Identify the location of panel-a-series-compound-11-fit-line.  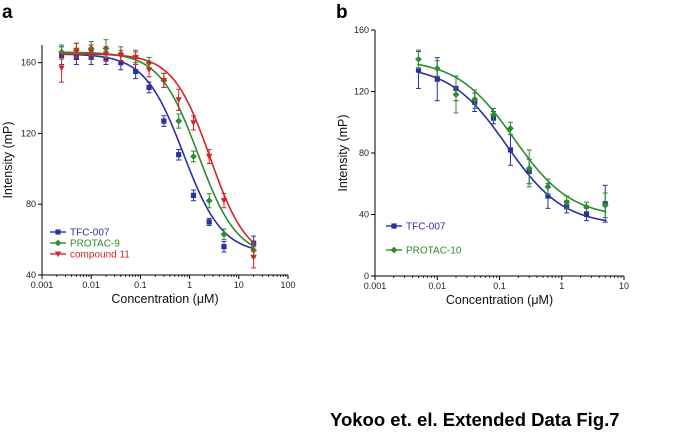
(158, 149).